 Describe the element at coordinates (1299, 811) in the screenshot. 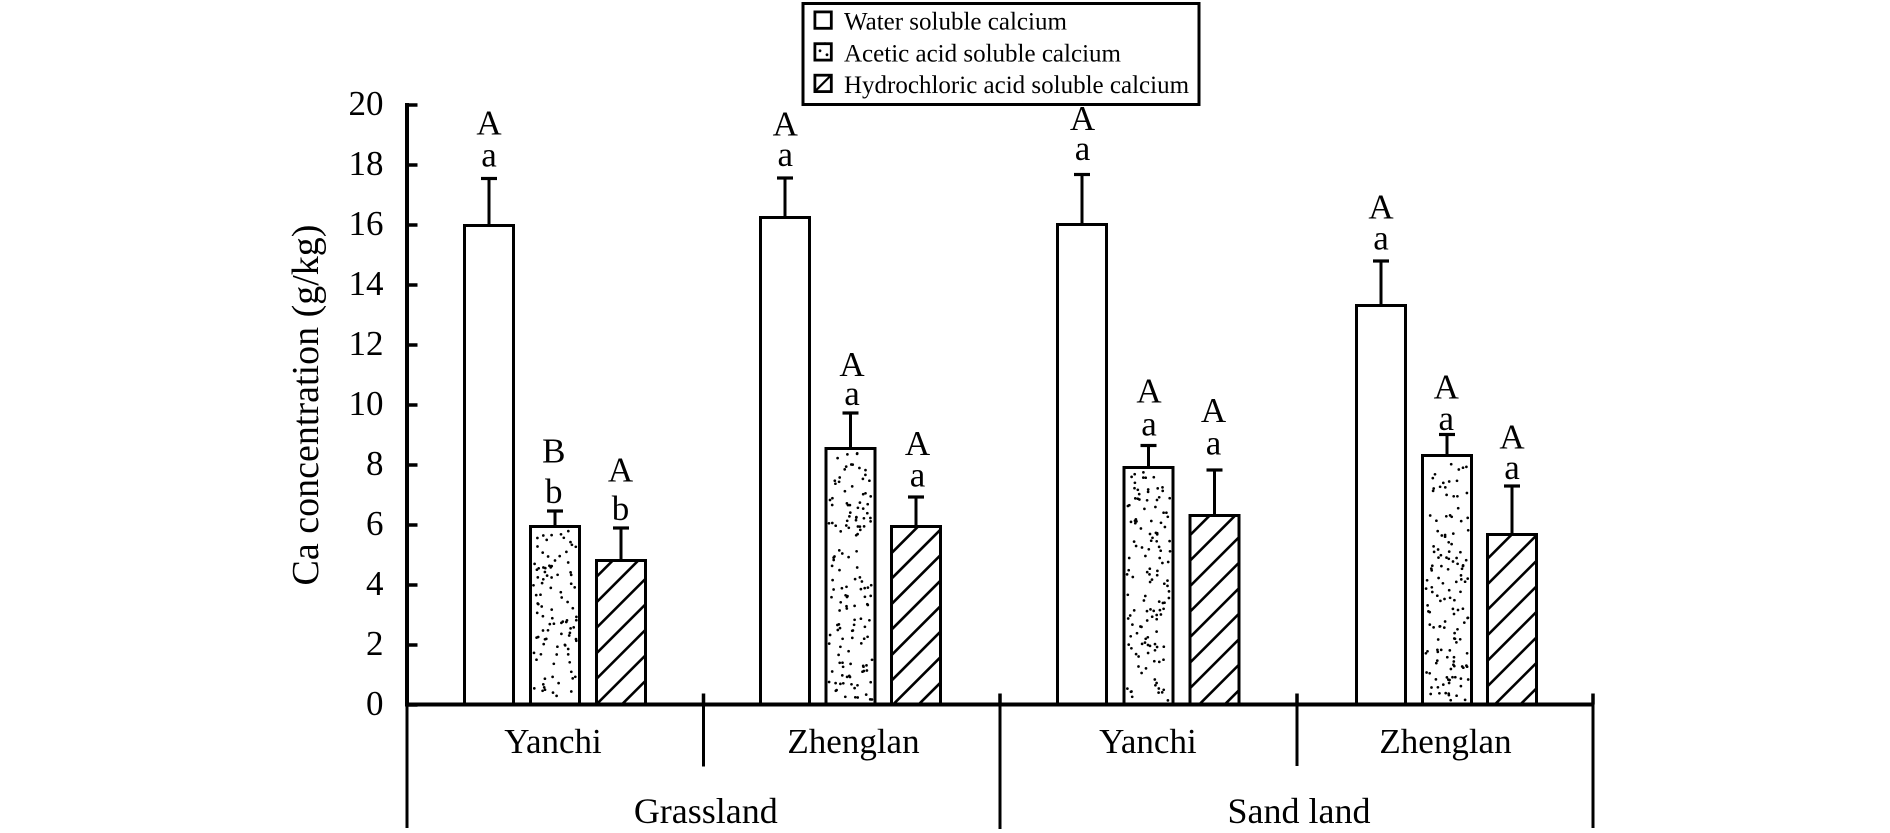

I see `svg-text: Sand land` at that location.